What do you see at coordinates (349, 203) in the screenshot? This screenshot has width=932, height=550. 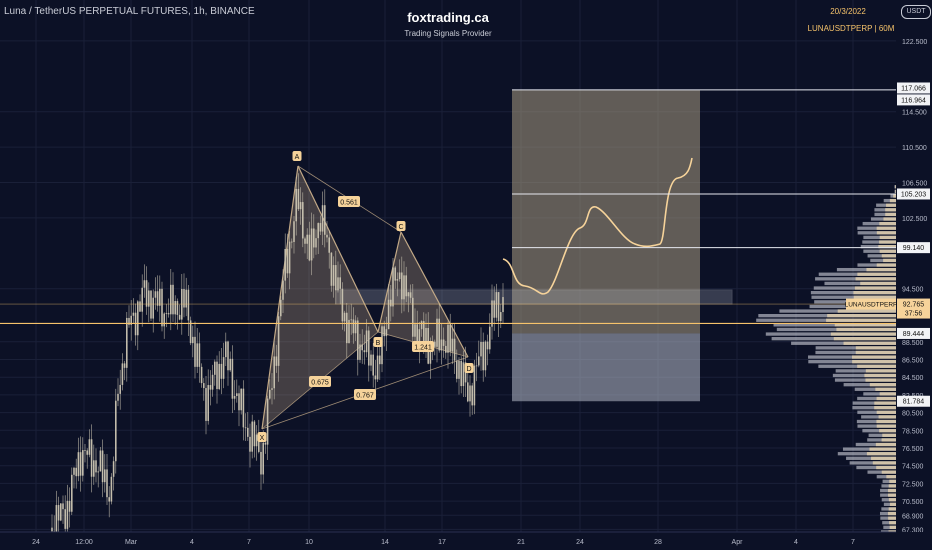 I see `ratio-label: 0.561` at bounding box center [349, 203].